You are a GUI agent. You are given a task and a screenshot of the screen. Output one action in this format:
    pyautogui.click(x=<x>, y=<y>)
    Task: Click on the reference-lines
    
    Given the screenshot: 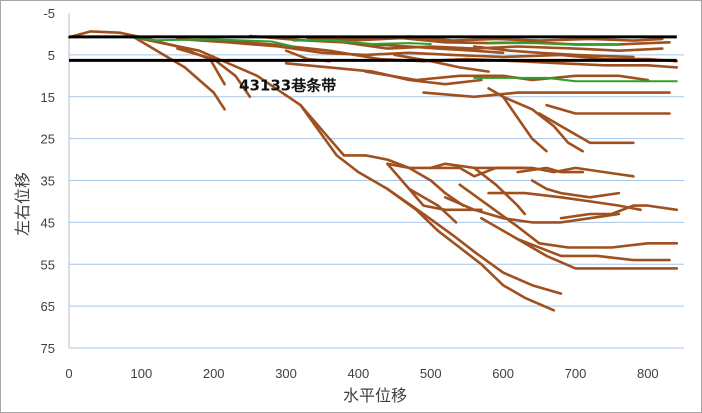 What is the action you would take?
    pyautogui.click(x=373, y=48)
    